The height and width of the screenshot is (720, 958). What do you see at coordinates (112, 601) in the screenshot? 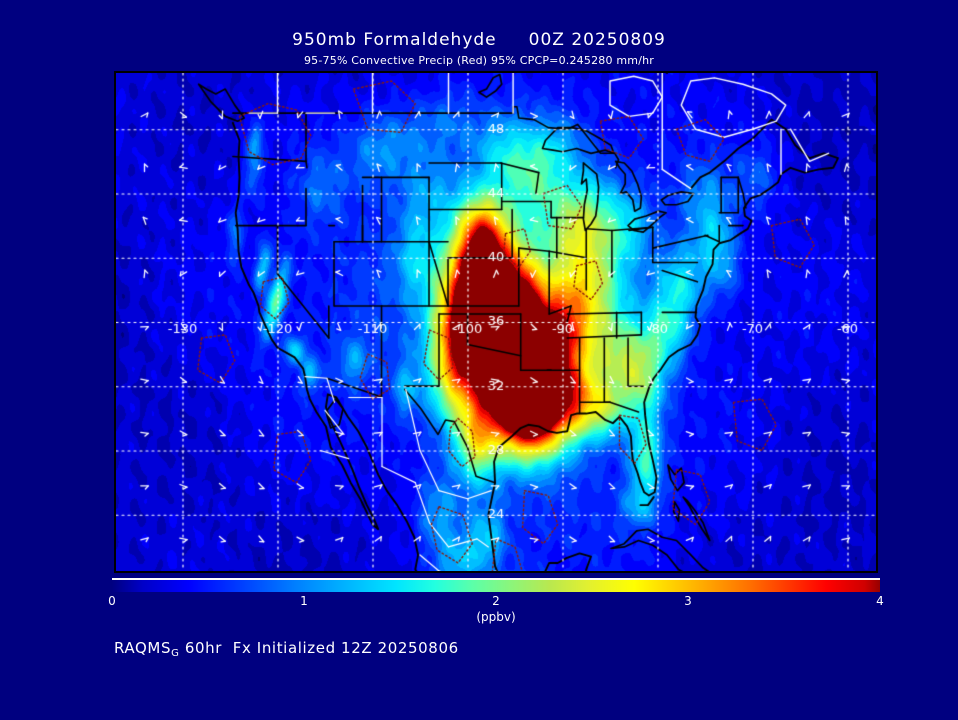
I see `colorbar-tick-0: 0` at bounding box center [112, 601].